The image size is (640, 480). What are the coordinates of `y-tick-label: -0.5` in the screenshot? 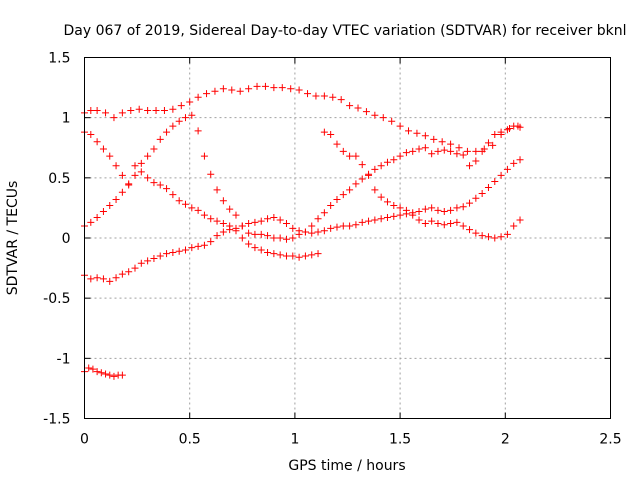 It's located at (56, 299).